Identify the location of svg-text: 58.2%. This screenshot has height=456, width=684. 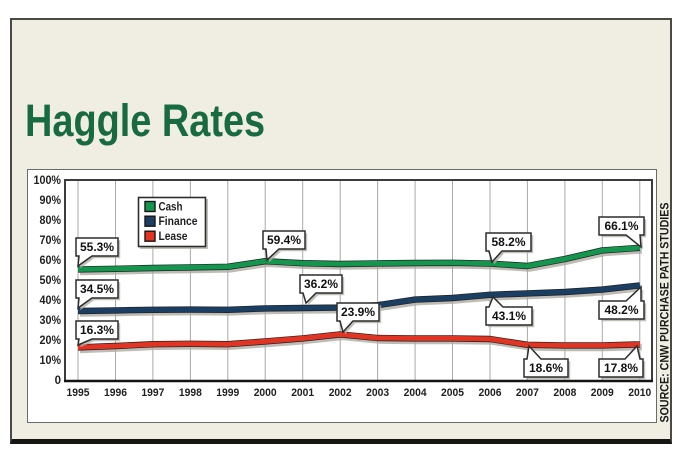
(508, 242).